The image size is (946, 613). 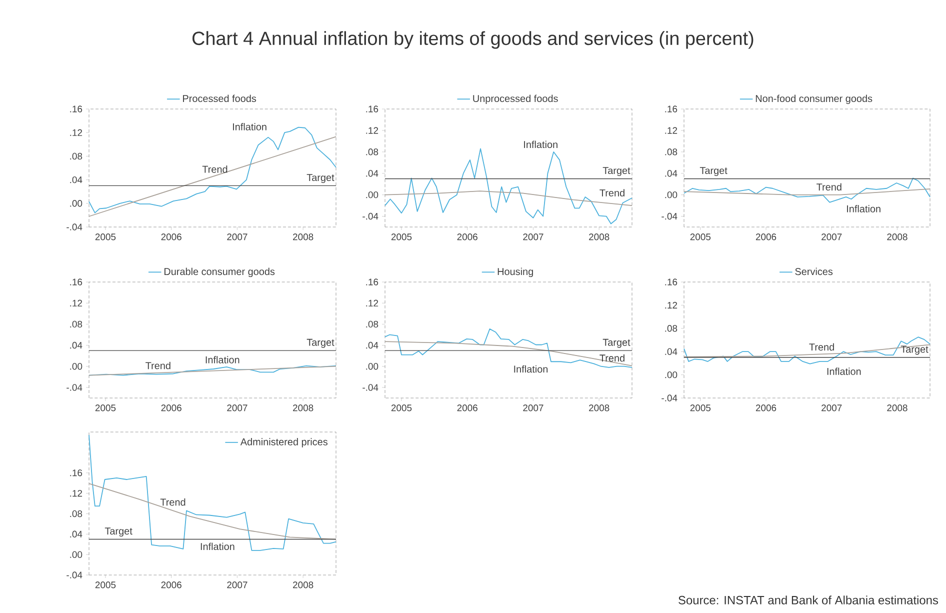 I want to click on legend-label: Durable consumer goods, so click(x=219, y=273).